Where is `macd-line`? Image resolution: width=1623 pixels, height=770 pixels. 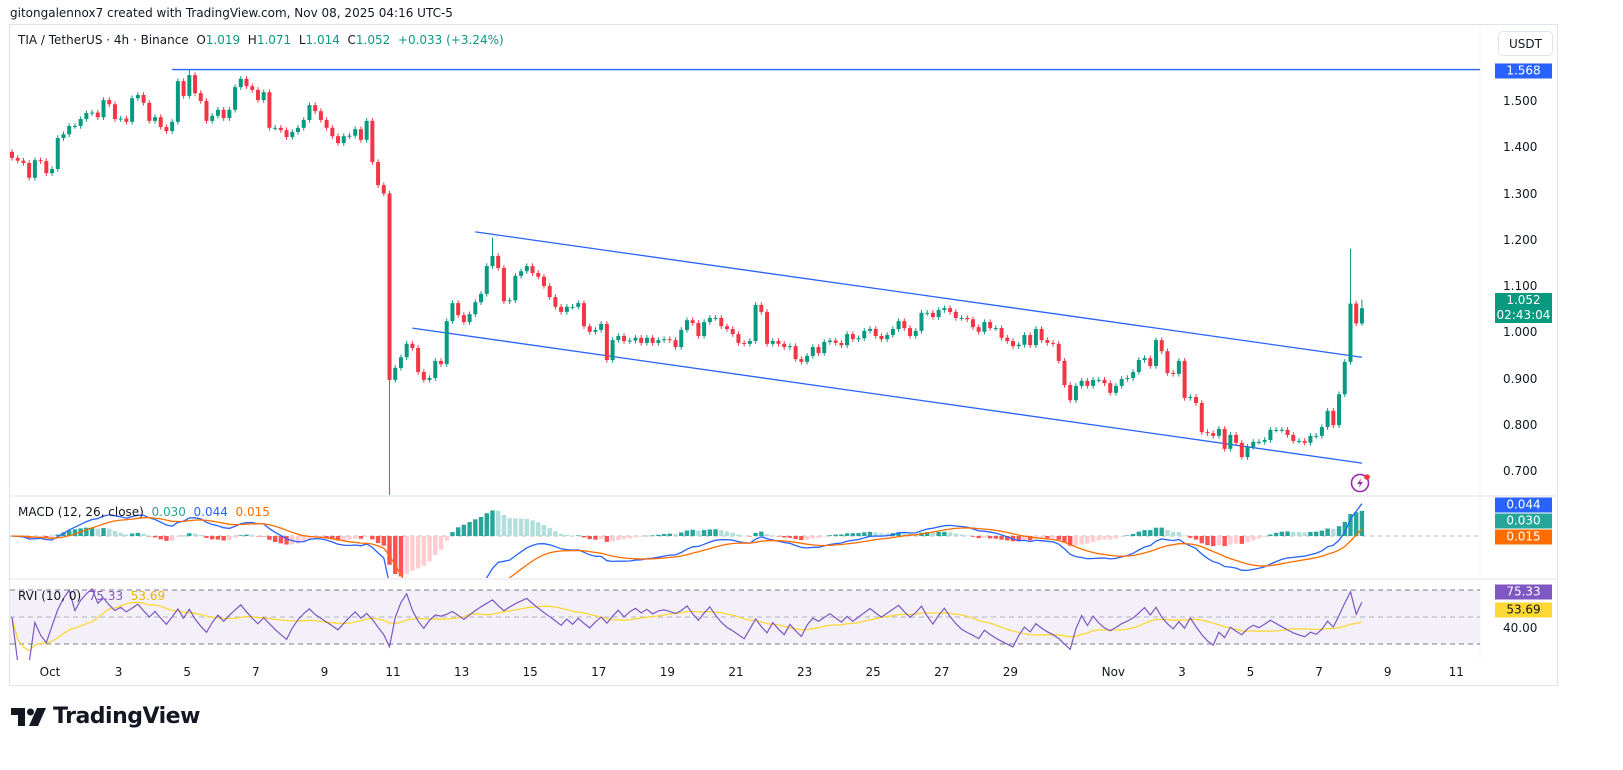
macd-line is located at coordinates (687, 540).